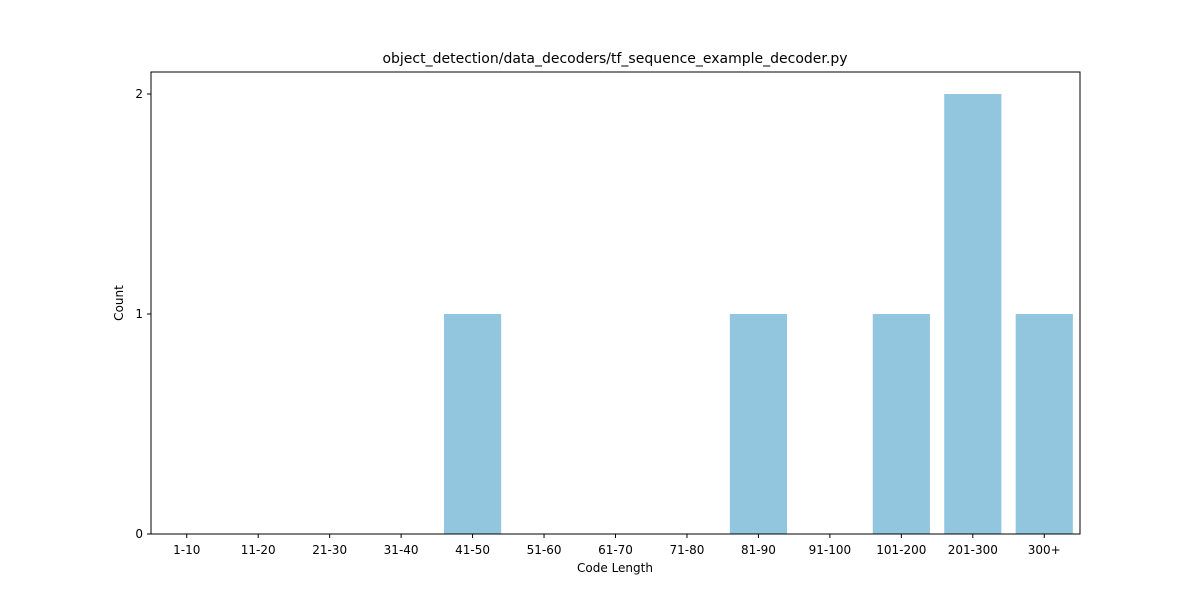 The height and width of the screenshot is (604, 1200). What do you see at coordinates (615, 568) in the screenshot?
I see `x-axis-label: Code Length` at bounding box center [615, 568].